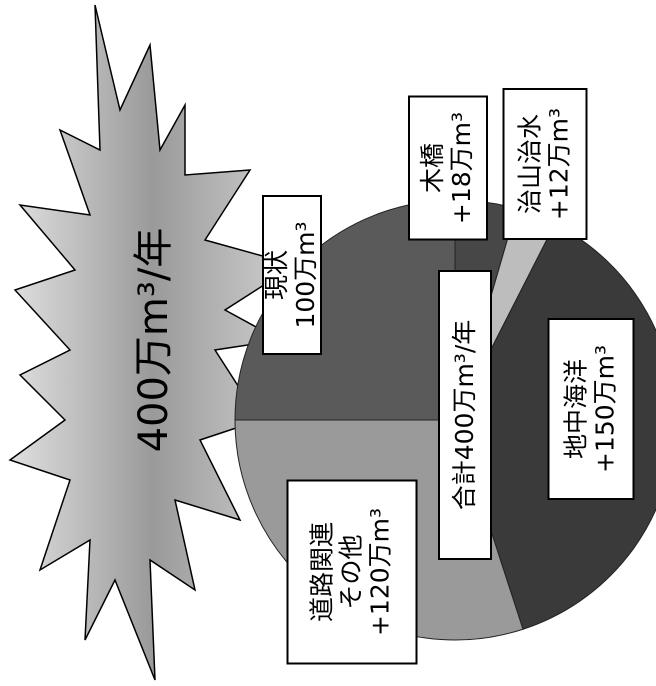 The height and width of the screenshot is (686, 656). I want to click on value-label: 100万m³, so click(305, 275).